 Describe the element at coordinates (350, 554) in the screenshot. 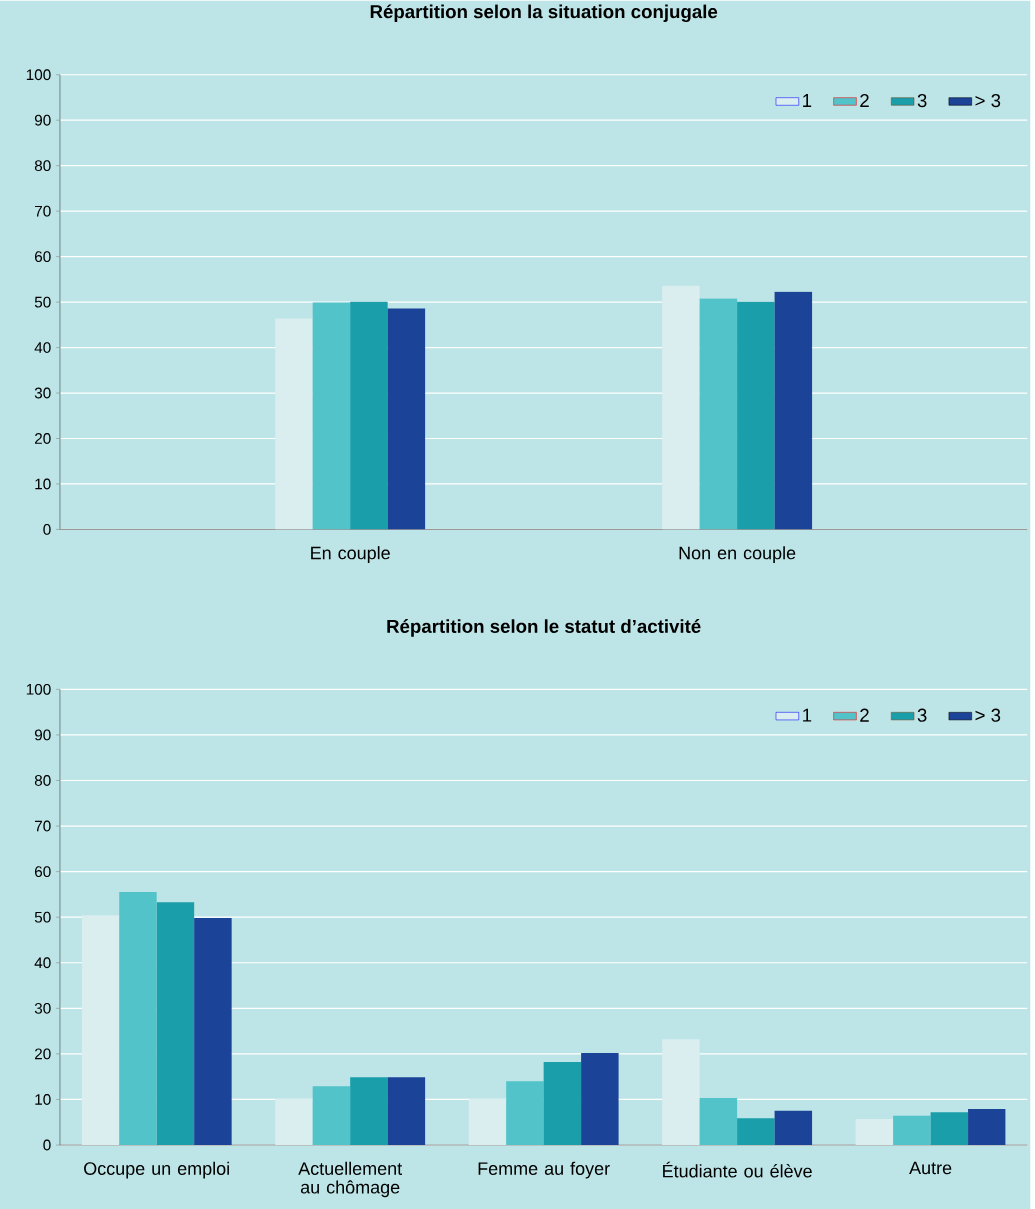

I see `x-tick-label: En couple` at that location.